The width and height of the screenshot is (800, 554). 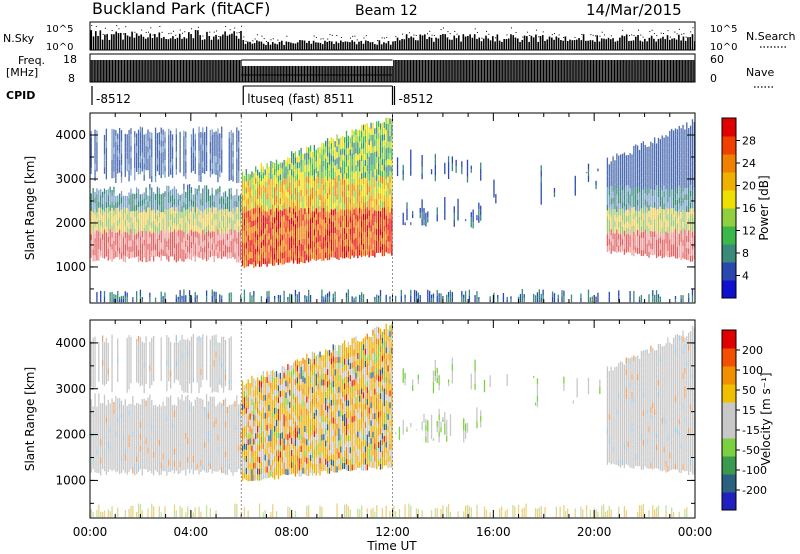 What do you see at coordinates (19, 38) in the screenshot?
I see `nsky-label: N.Sky` at bounding box center [19, 38].